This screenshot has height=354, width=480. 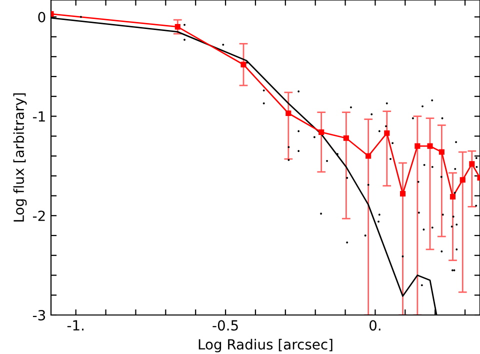 I want to click on y-tick-label: -1, so click(x=38, y=116).